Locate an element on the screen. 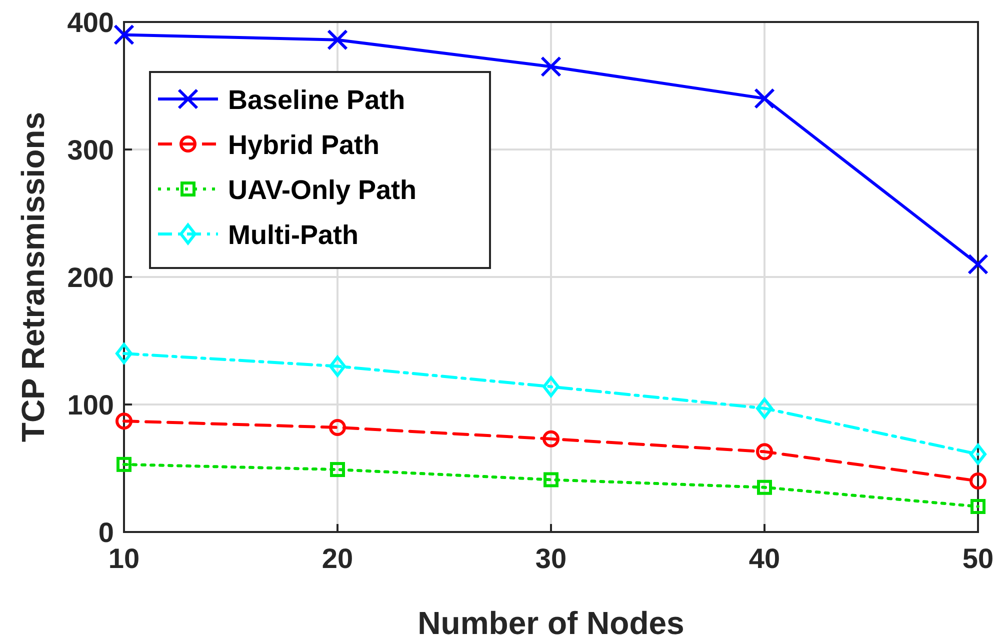  y-tick-label: 300 is located at coordinates (90, 150).